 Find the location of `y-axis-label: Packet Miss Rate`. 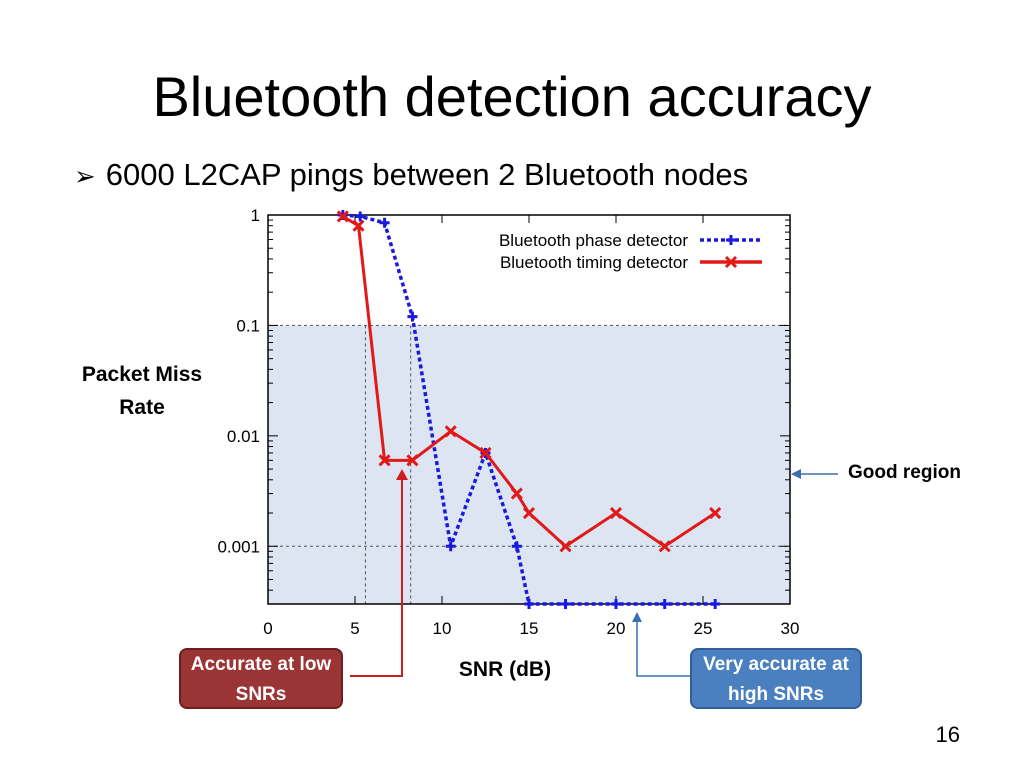

y-axis-label: Packet Miss Rate is located at coordinates (142, 391).